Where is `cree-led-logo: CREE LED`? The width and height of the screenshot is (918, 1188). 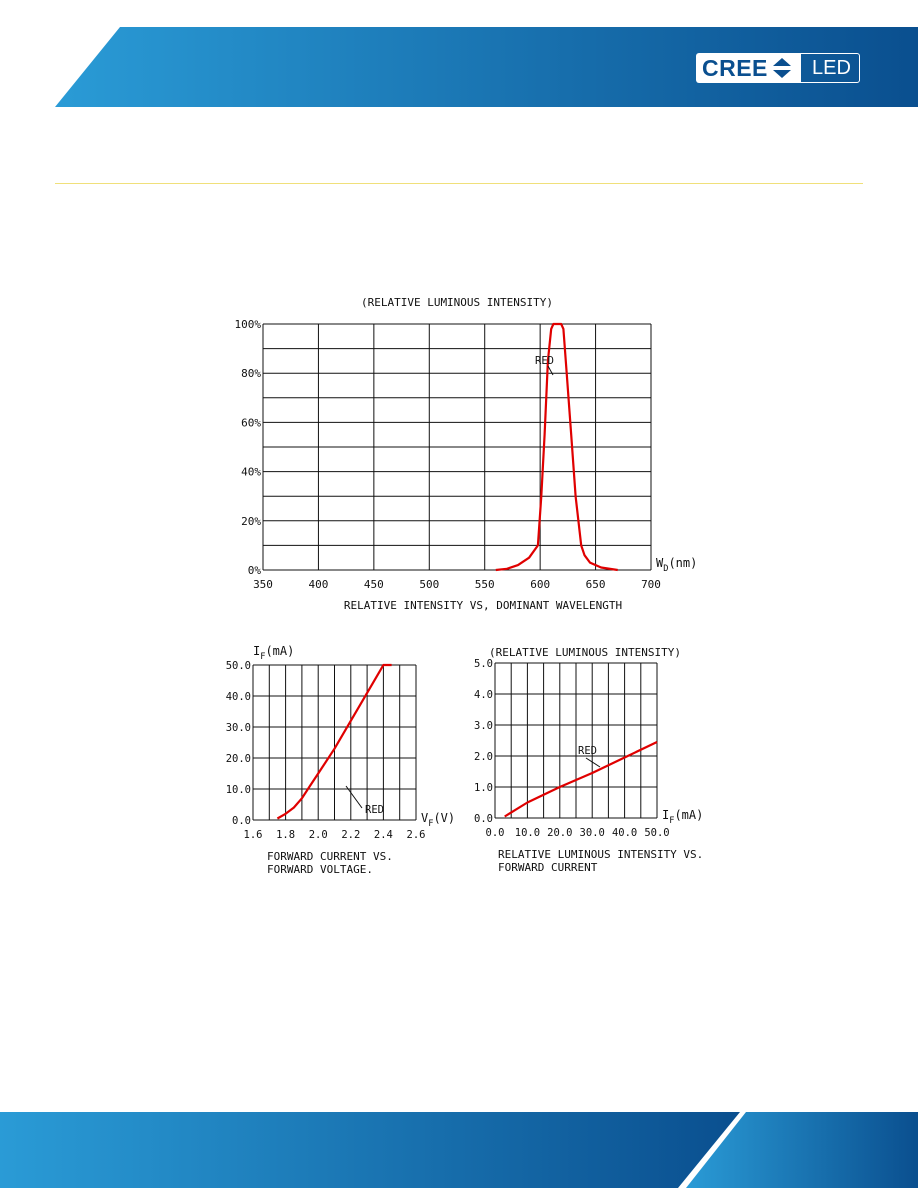
cree-led-logo: CREE LED is located at coordinates (778, 68).